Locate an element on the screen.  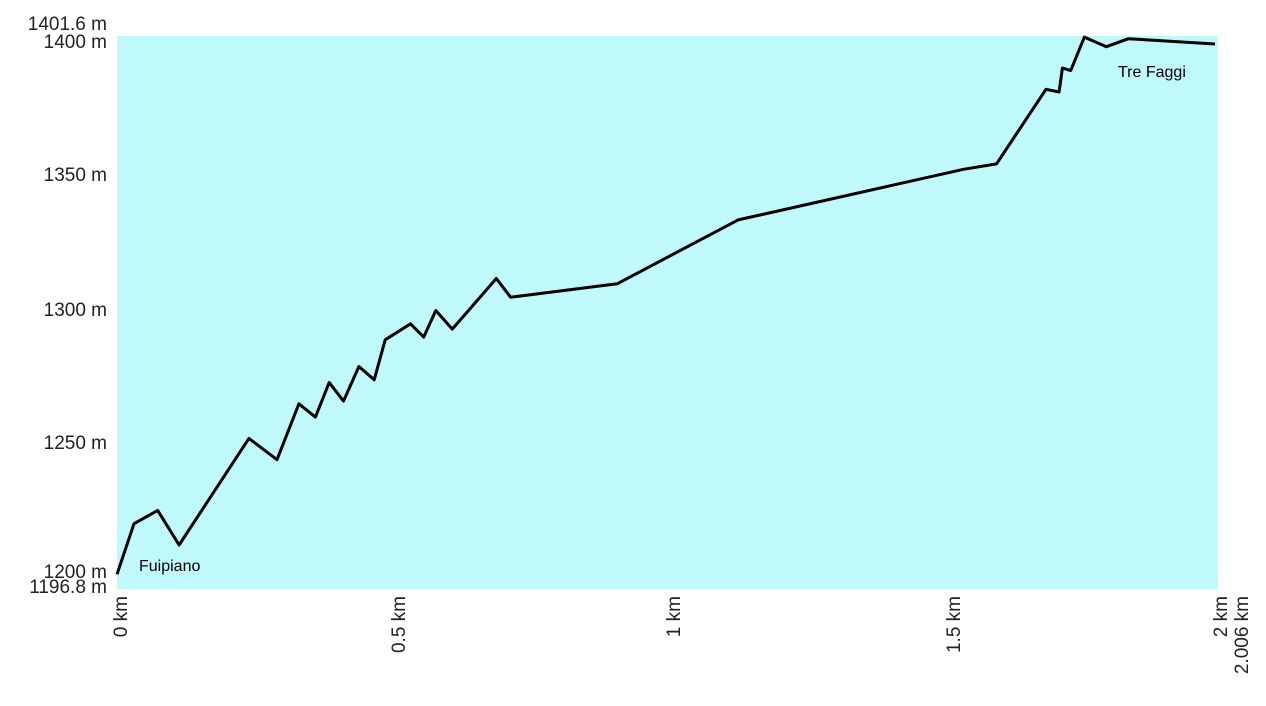
y-tick-label: 1250 m is located at coordinates (75, 443).